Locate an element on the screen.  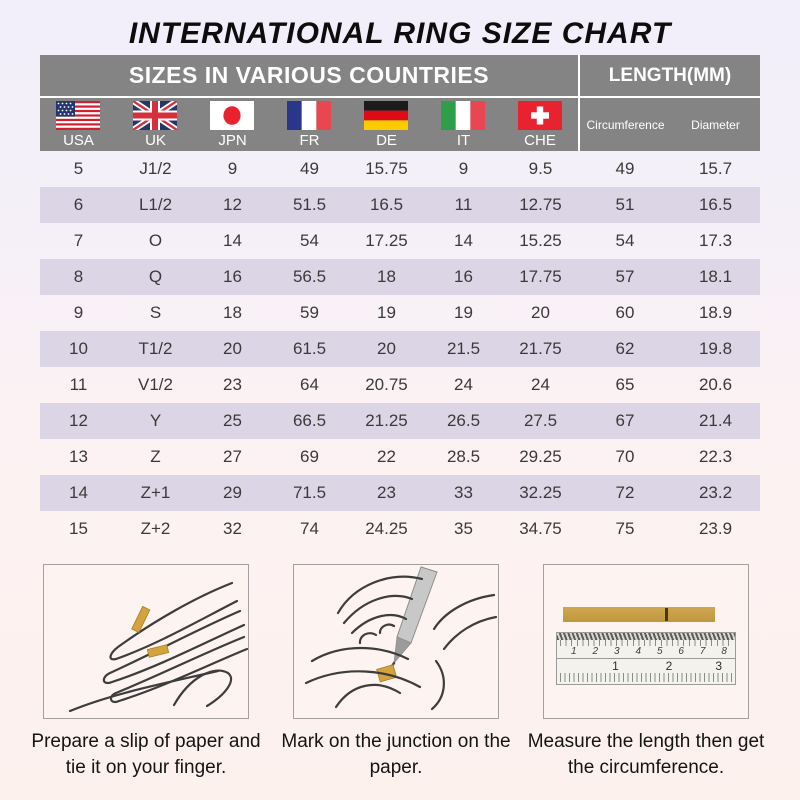
ruler-number: 6 is located at coordinates (681, 651).